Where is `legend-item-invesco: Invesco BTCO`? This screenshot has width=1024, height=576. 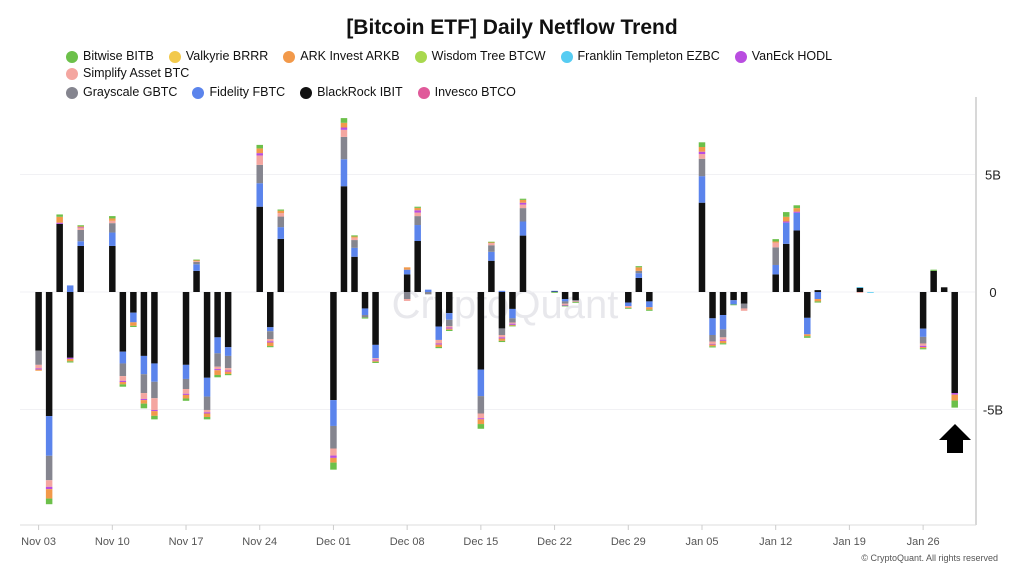
legend-item-invesco: Invesco BTCO is located at coordinates (466, 92).